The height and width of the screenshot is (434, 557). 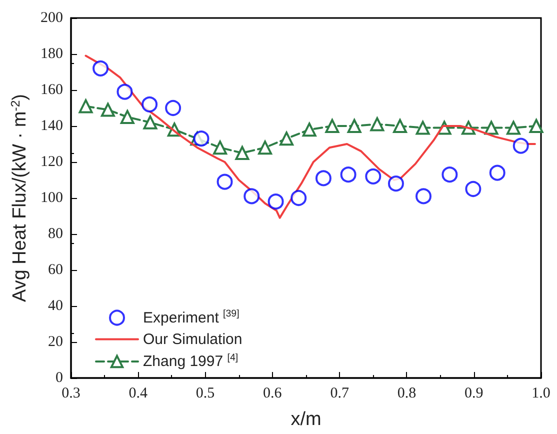 What do you see at coordinates (19, 198) in the screenshot?
I see `y-axis-title: Avg Heat Flux/(kW · m-2)` at bounding box center [19, 198].